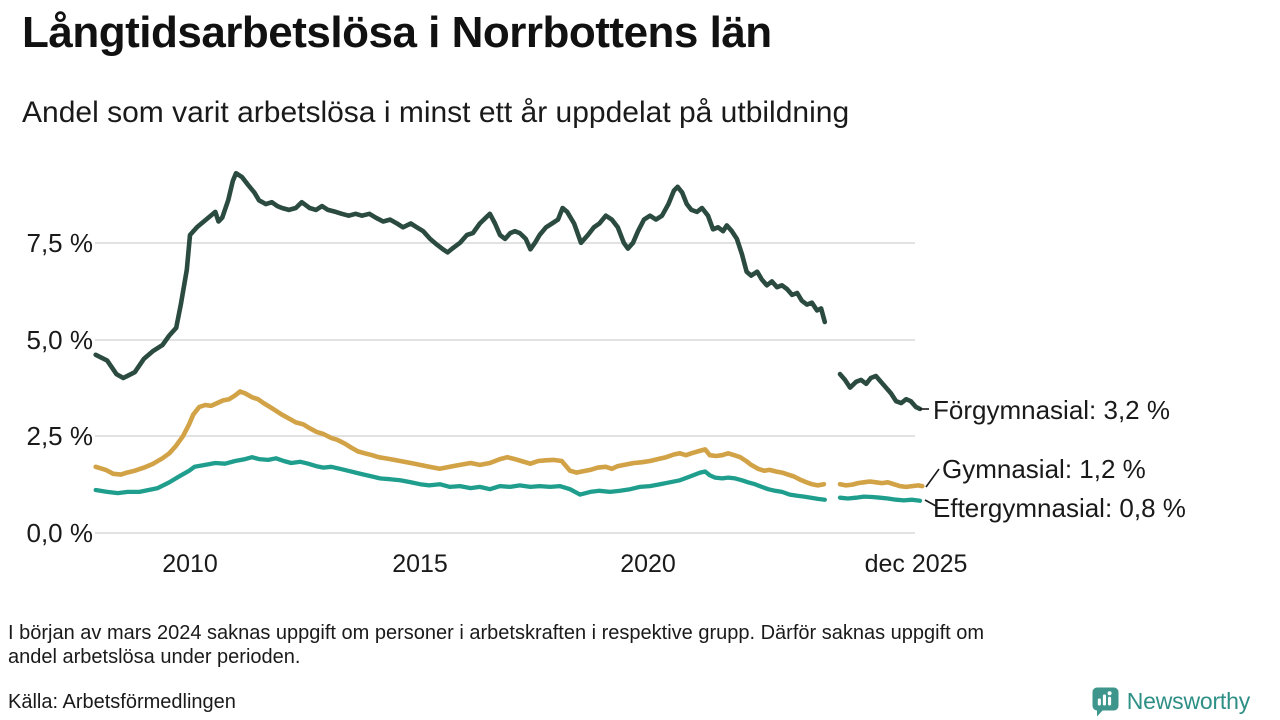 The width and height of the screenshot is (1280, 720). Describe the element at coordinates (190, 564) in the screenshot. I see `x-tick-label: 2010` at that location.